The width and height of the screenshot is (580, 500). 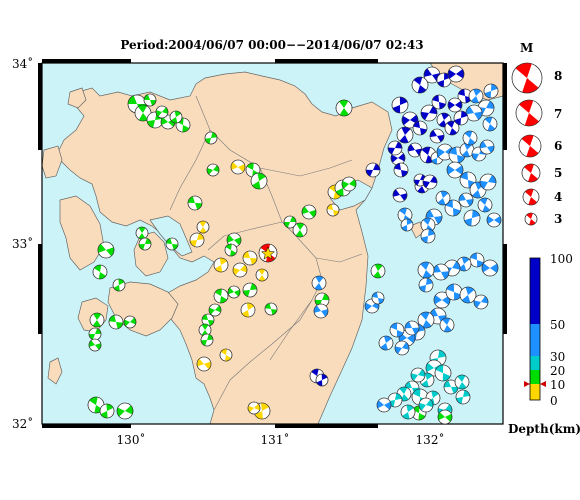 I want to click on iki-island, so click(x=77, y=98).